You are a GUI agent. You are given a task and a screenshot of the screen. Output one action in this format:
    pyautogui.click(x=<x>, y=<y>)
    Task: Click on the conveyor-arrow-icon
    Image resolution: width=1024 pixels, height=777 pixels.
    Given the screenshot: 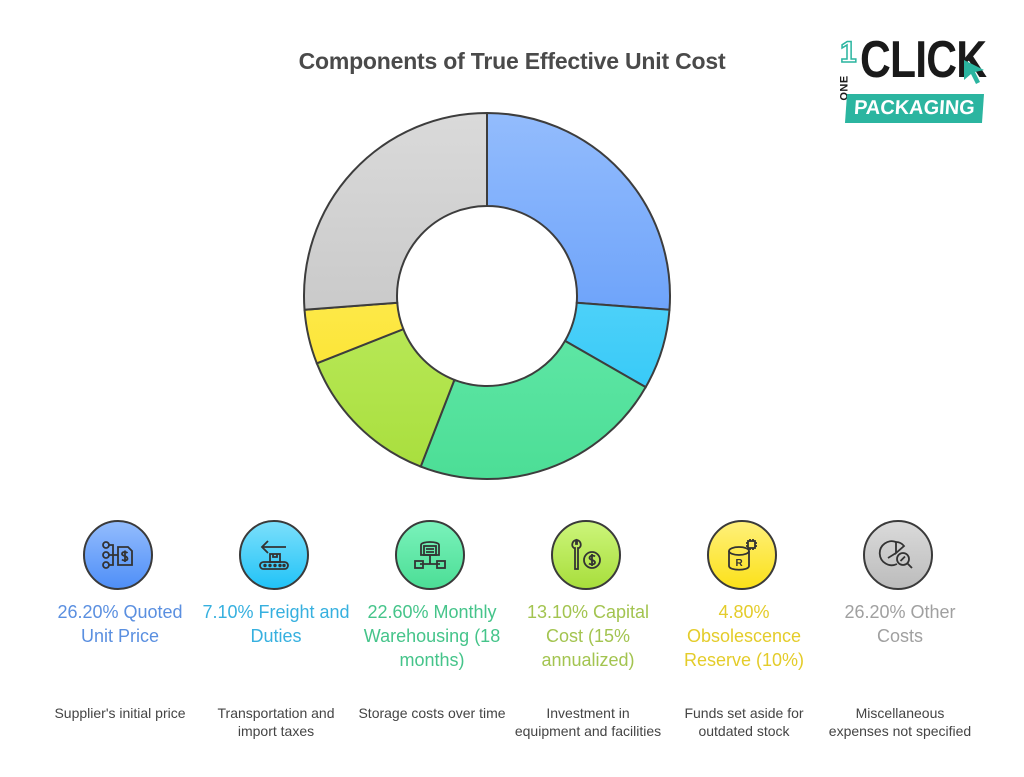 What is the action you would take?
    pyautogui.click(x=274, y=555)
    